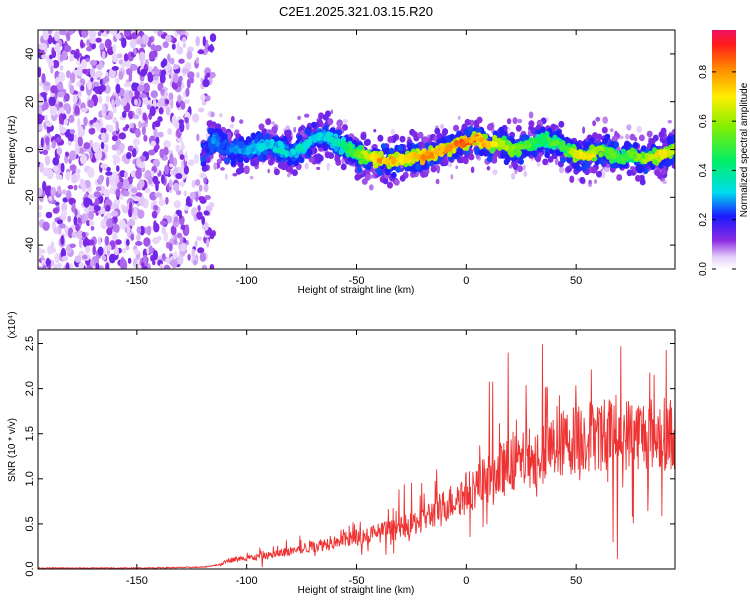 The height and width of the screenshot is (600, 750). Describe the element at coordinates (30, 102) in the screenshot. I see `y-tick-label: 20` at that location.